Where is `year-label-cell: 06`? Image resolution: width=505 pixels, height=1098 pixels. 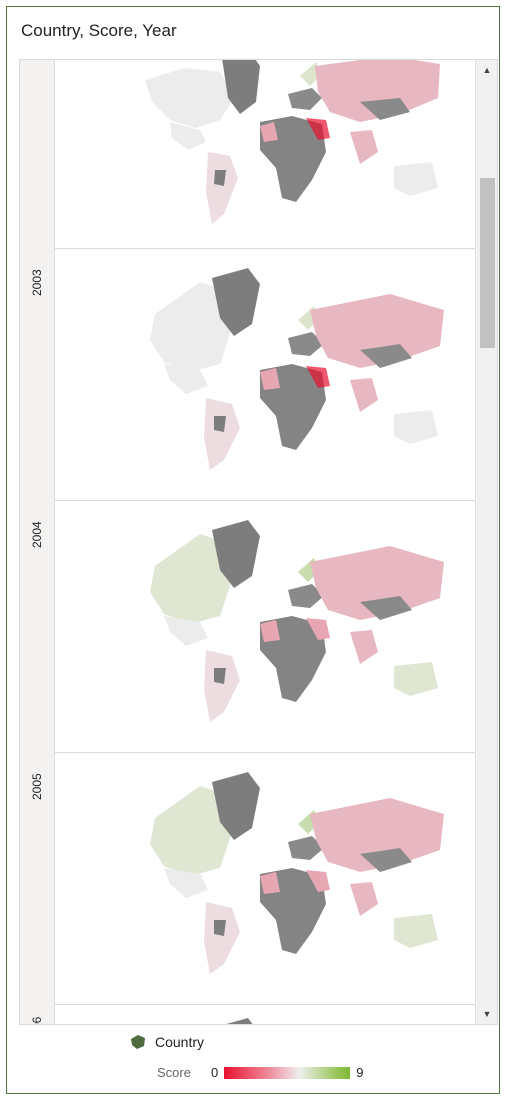
year-label-cell: 06 is located at coordinates (37, 1014).